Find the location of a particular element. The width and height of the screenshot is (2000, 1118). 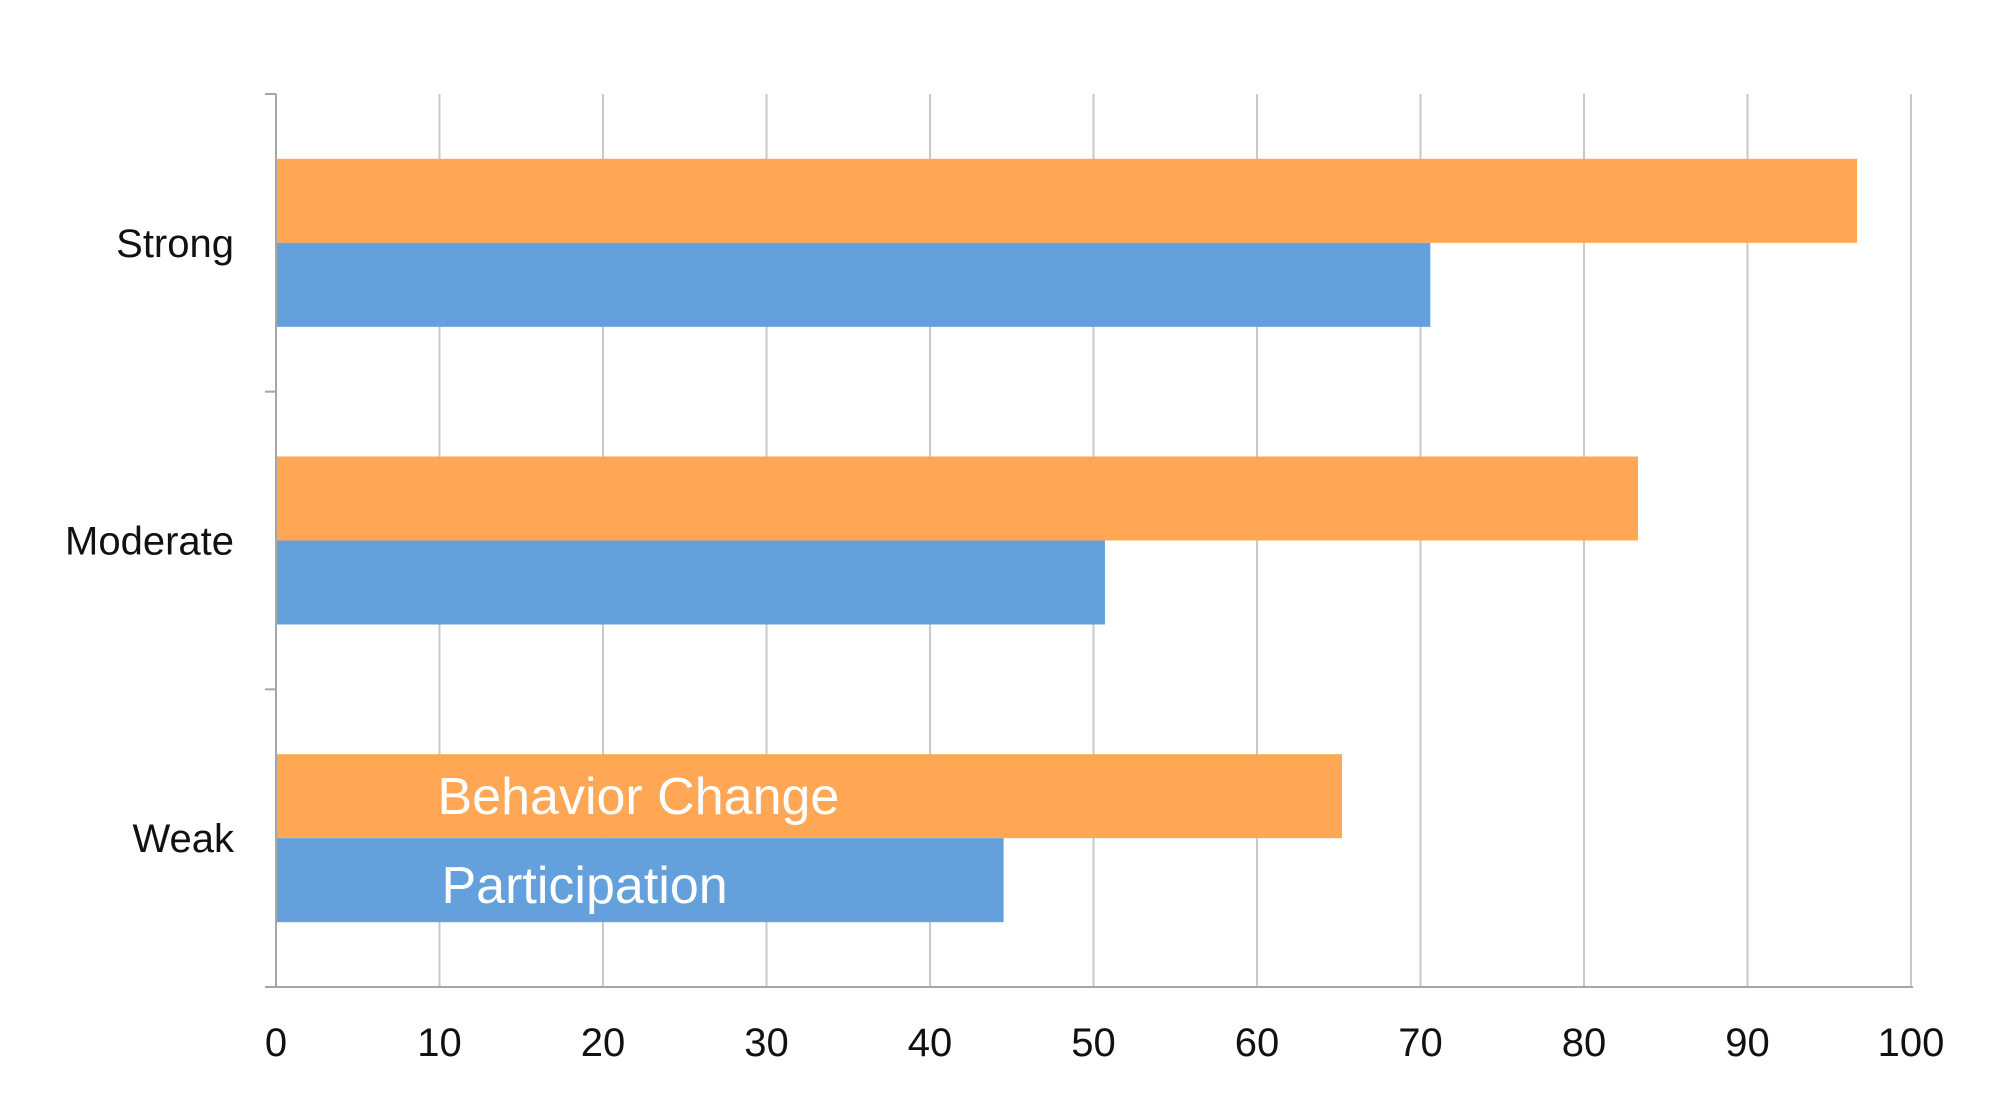

x-tick-label: 10 is located at coordinates (439, 1043).